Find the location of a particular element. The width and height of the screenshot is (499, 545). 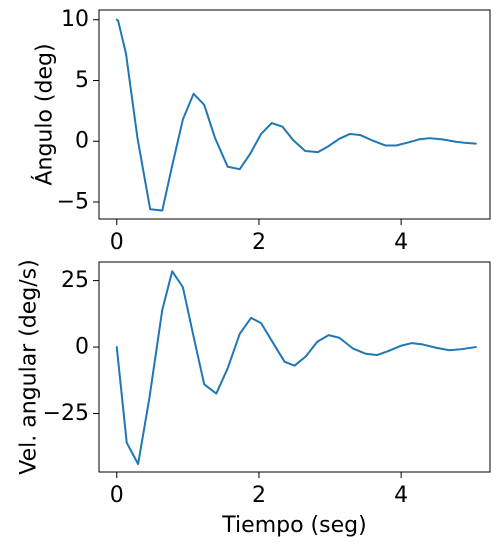

angle-plot-ytick-label: 5 is located at coordinates (82, 80).